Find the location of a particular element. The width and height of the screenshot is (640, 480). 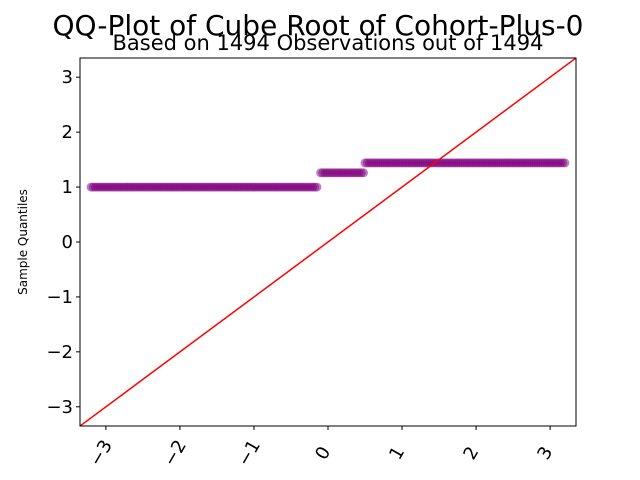

y-tick-label: −3 is located at coordinates (59, 407).